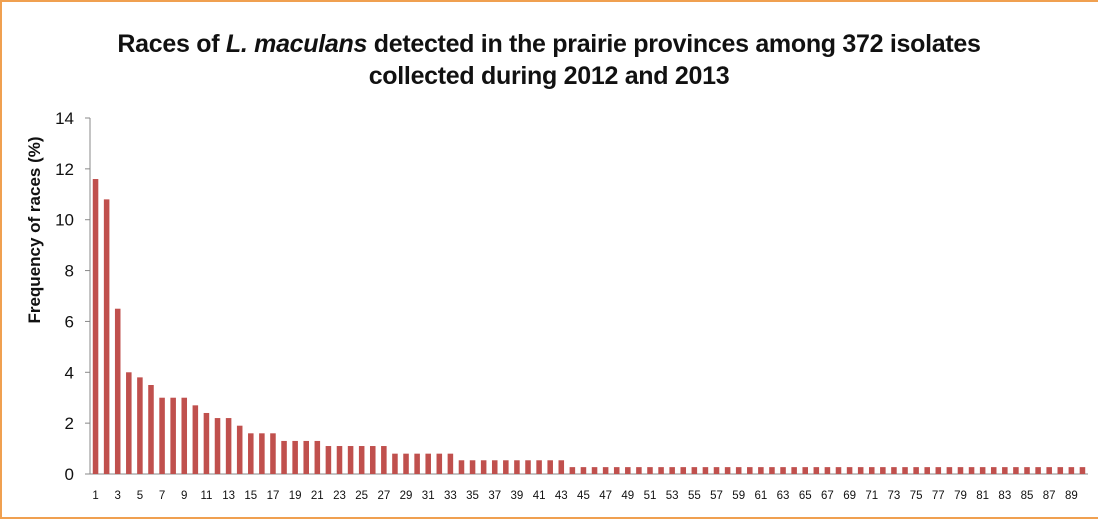 The image size is (1098, 519). I want to click on x-tick-label: 5, so click(140, 496).